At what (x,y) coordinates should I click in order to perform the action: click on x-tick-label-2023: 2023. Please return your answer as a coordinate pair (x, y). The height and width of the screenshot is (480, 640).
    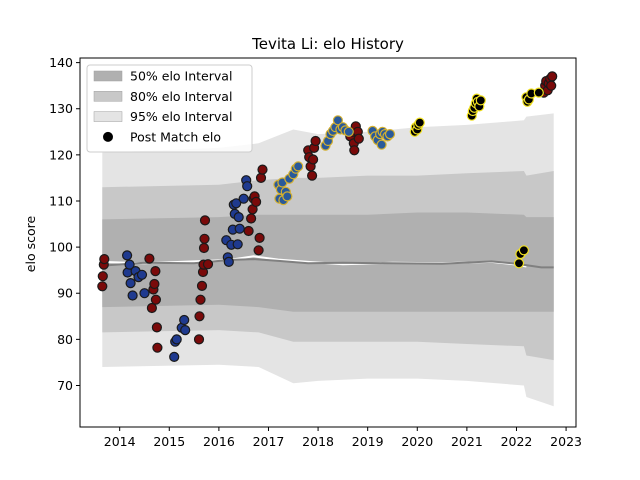
    Looking at the image, I should click on (566, 441).